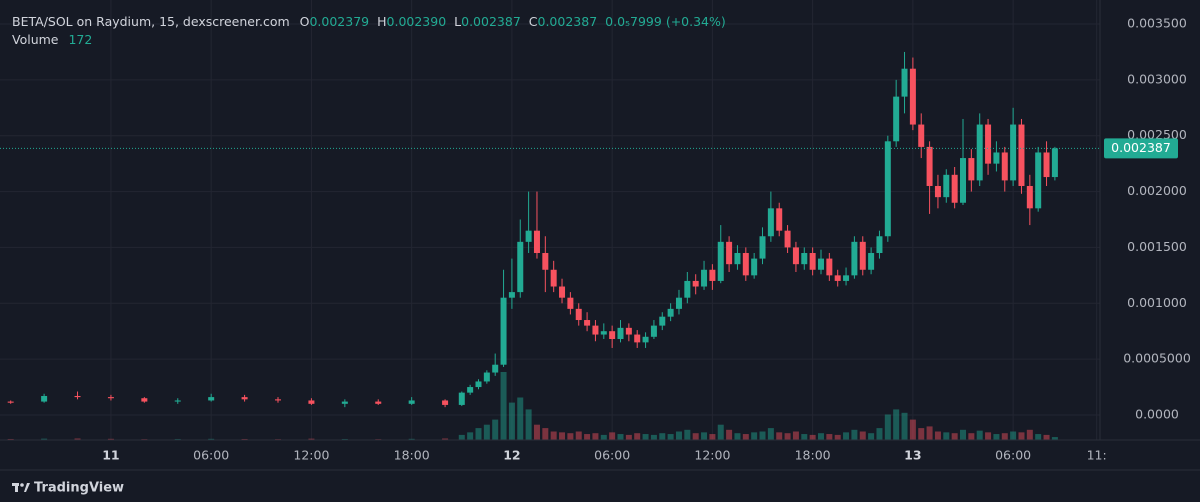  What do you see at coordinates (1157, 190) in the screenshot?
I see `y-tick-label: 0.002000` at bounding box center [1157, 190].